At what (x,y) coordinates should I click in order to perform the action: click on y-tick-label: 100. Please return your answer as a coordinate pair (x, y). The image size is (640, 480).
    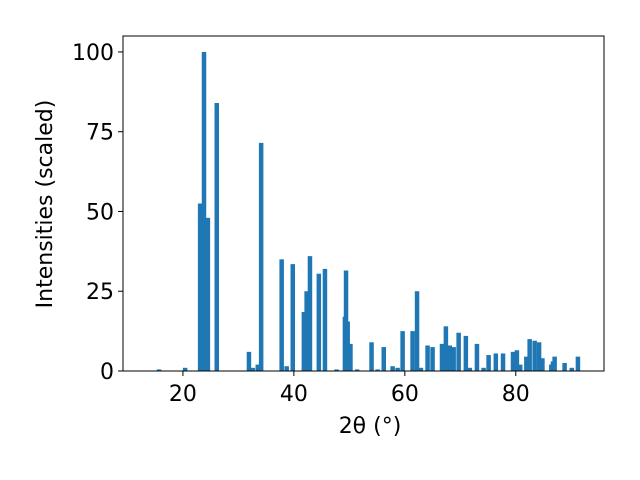
    Looking at the image, I should click on (93, 53).